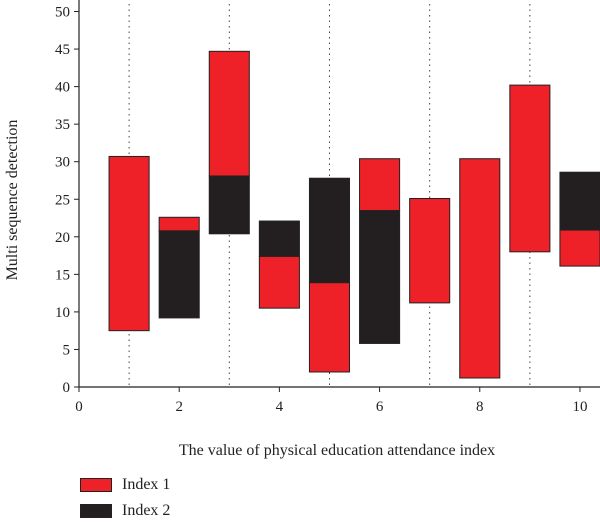  I want to click on x-tick-label: 6, so click(380, 407).